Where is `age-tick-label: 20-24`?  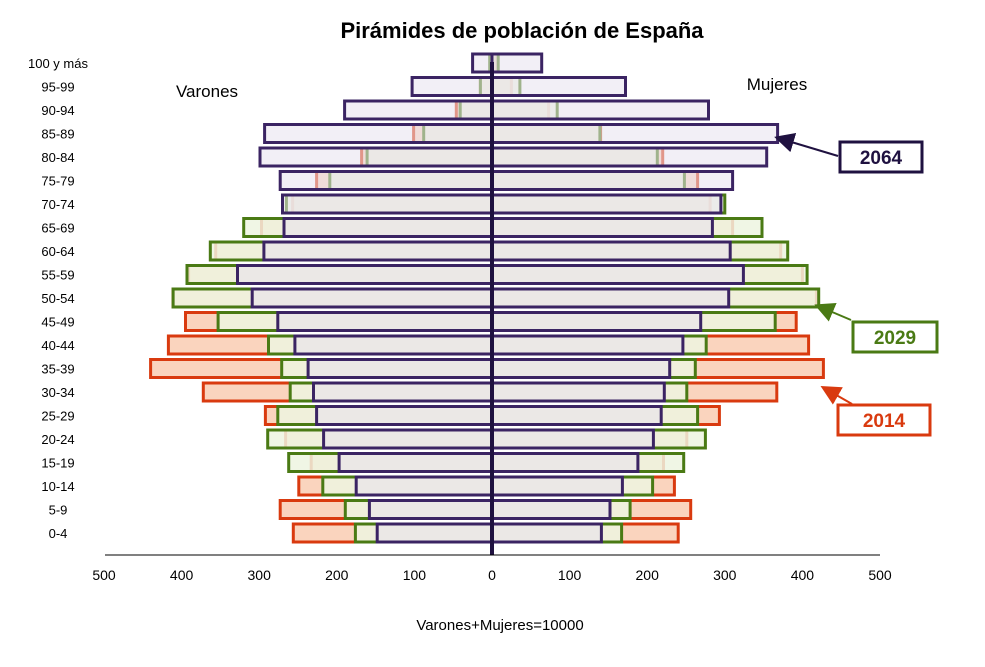
age-tick-label: 20-24 is located at coordinates (57, 439).